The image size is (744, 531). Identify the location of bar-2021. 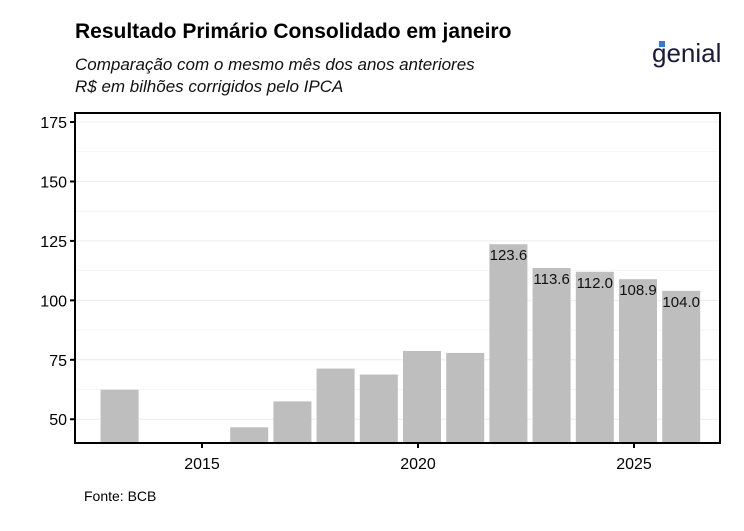
(465, 397).